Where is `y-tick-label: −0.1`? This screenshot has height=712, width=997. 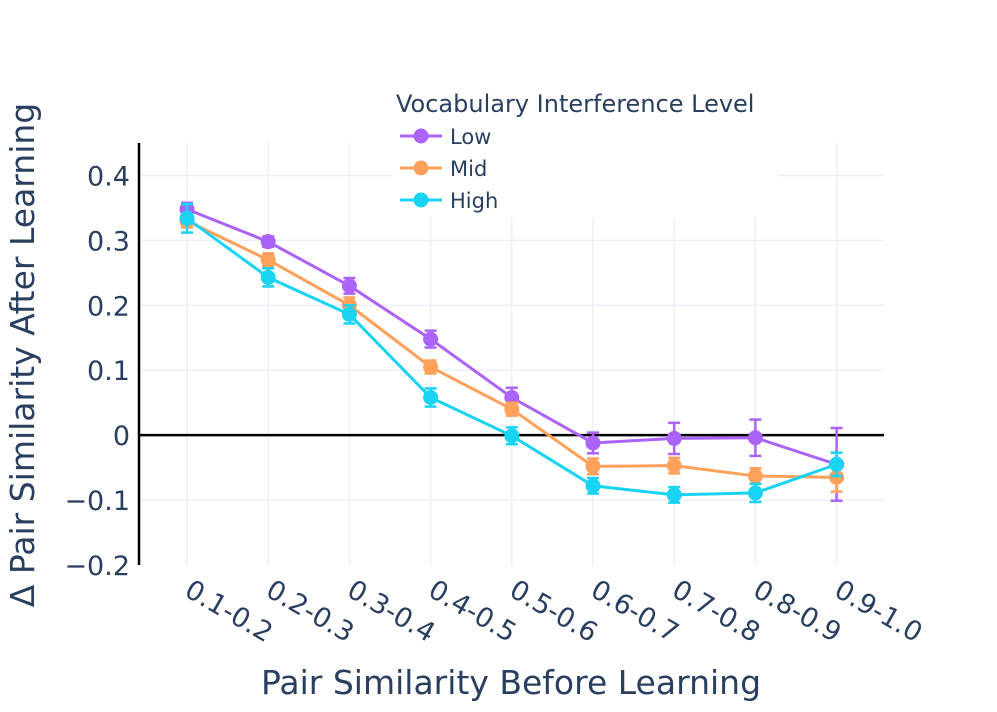
y-tick-label: −0.1 is located at coordinates (97, 501).